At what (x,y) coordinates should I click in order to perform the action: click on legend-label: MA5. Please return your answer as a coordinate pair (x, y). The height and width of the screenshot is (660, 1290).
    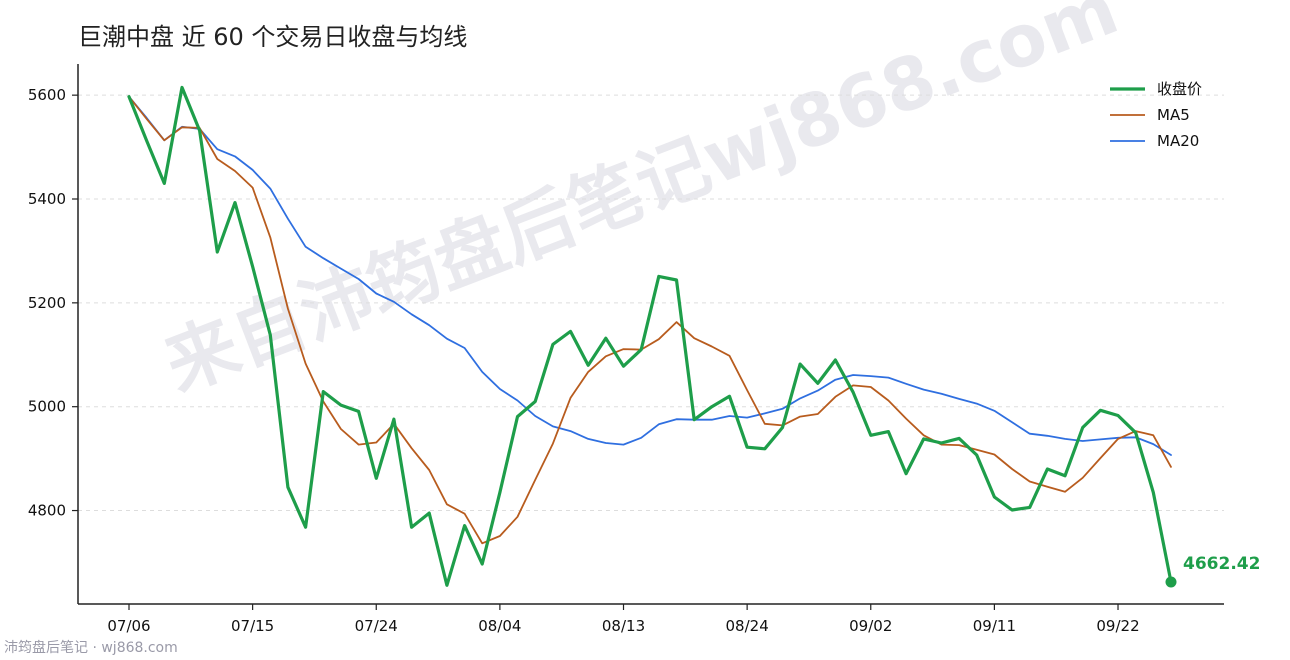
    Looking at the image, I should click on (1173, 115).